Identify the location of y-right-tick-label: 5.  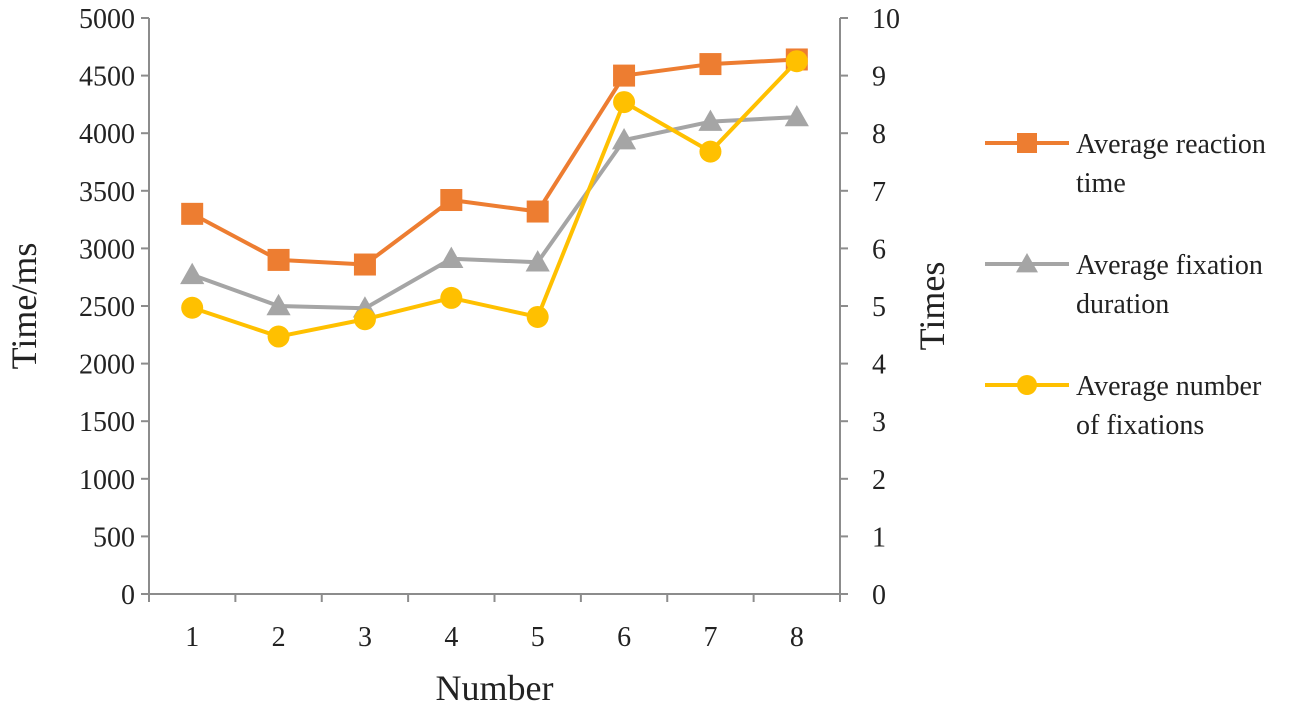
(879, 307).